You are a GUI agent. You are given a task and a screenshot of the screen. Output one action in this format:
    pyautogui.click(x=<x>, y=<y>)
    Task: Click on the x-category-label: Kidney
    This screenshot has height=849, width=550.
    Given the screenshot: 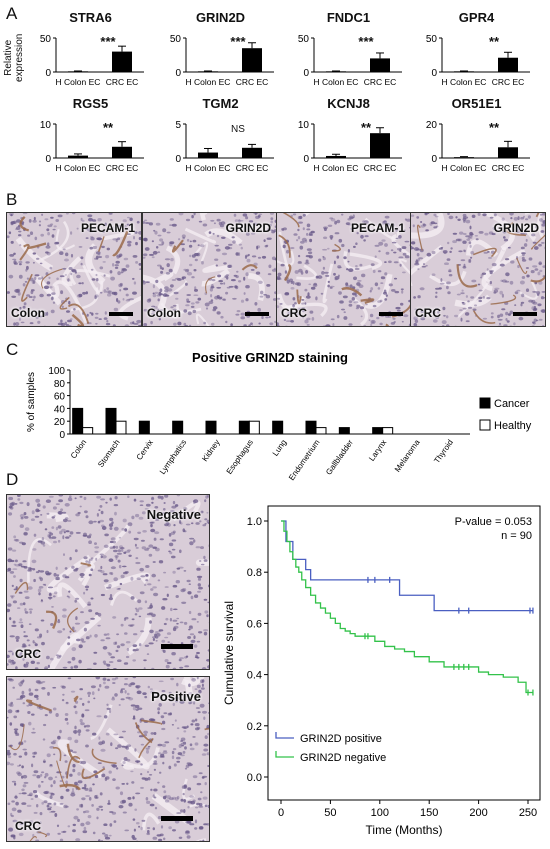 What is the action you would take?
    pyautogui.click(x=210, y=450)
    